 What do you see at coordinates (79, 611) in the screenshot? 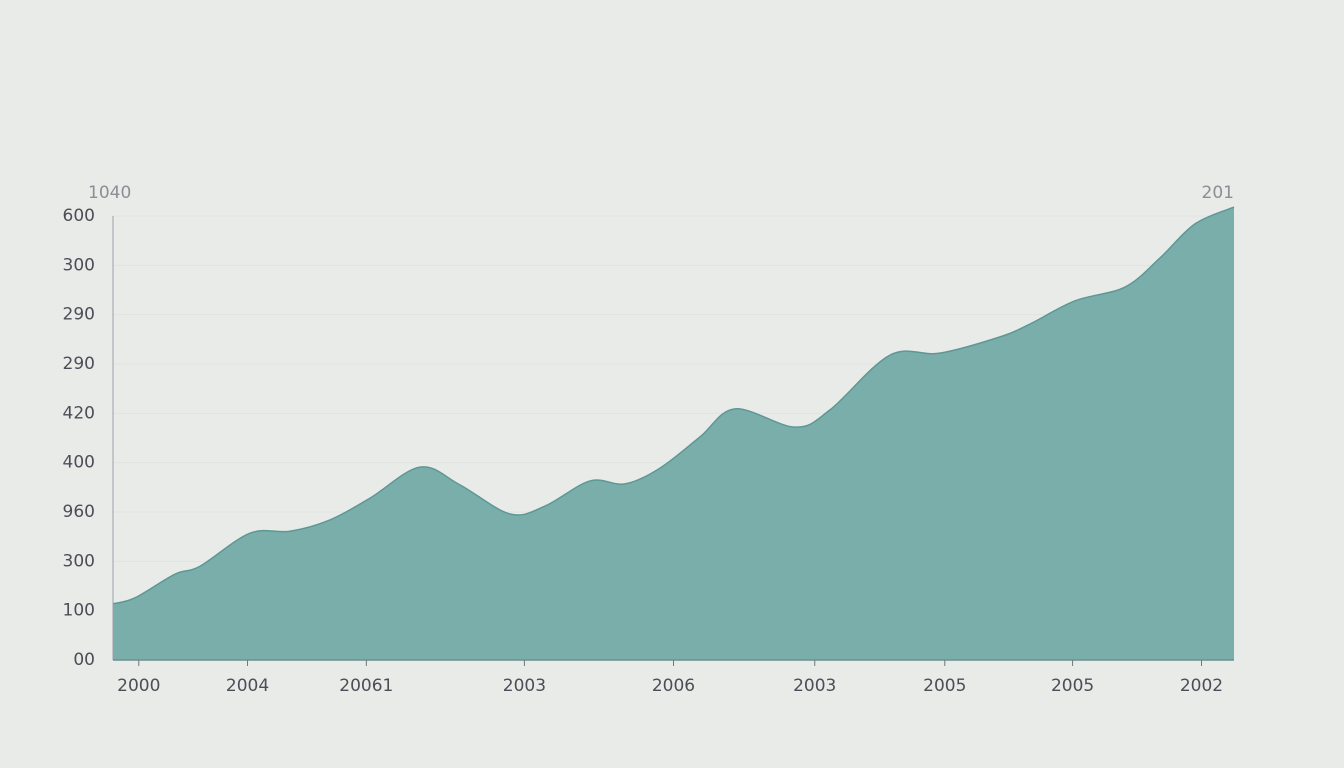
I see `y-tick-label: 100` at bounding box center [79, 611].